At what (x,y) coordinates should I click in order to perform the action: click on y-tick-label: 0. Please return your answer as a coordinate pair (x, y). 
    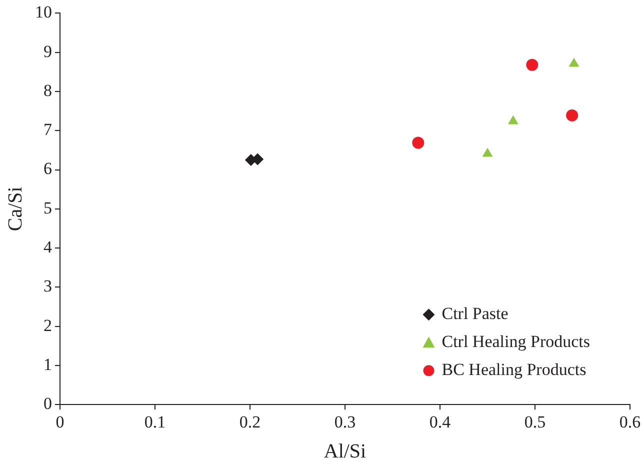
    Looking at the image, I should click on (48, 404).